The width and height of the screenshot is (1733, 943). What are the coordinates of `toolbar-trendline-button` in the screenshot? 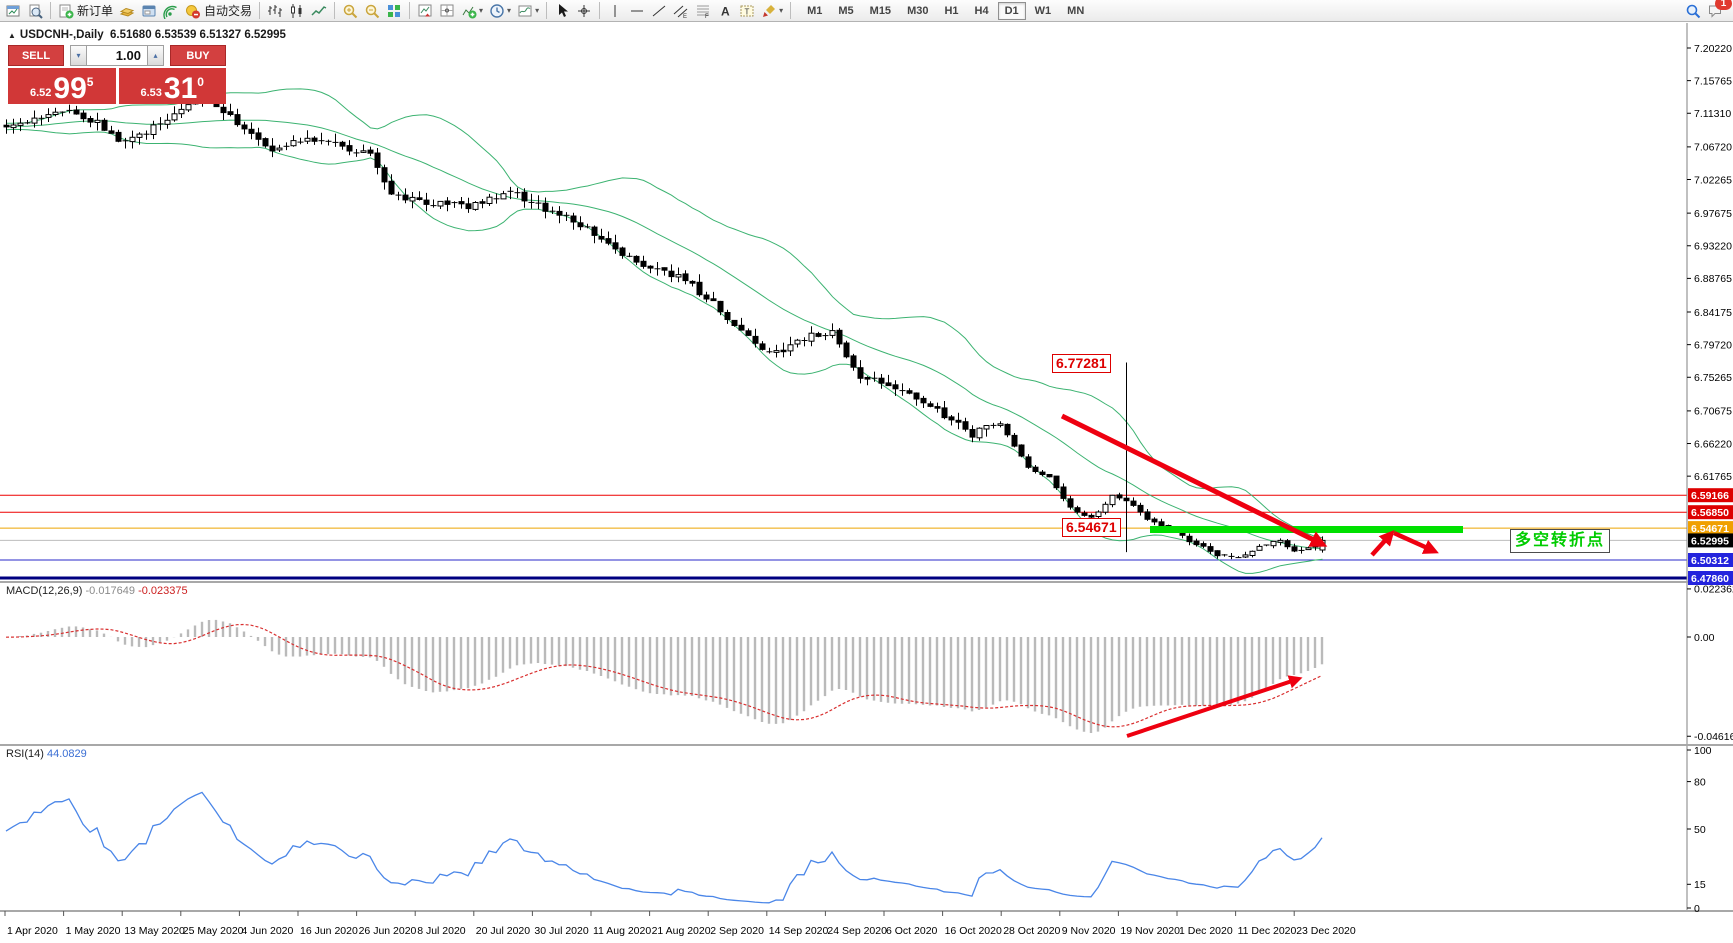 It's located at (659, 11).